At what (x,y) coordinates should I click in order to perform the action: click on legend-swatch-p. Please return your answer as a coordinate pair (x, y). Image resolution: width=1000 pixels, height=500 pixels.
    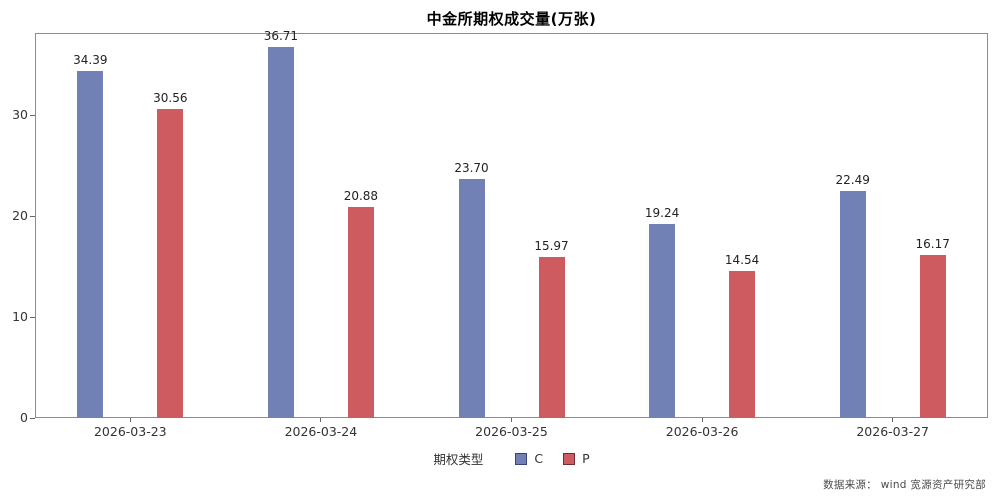
    Looking at the image, I should click on (569, 458).